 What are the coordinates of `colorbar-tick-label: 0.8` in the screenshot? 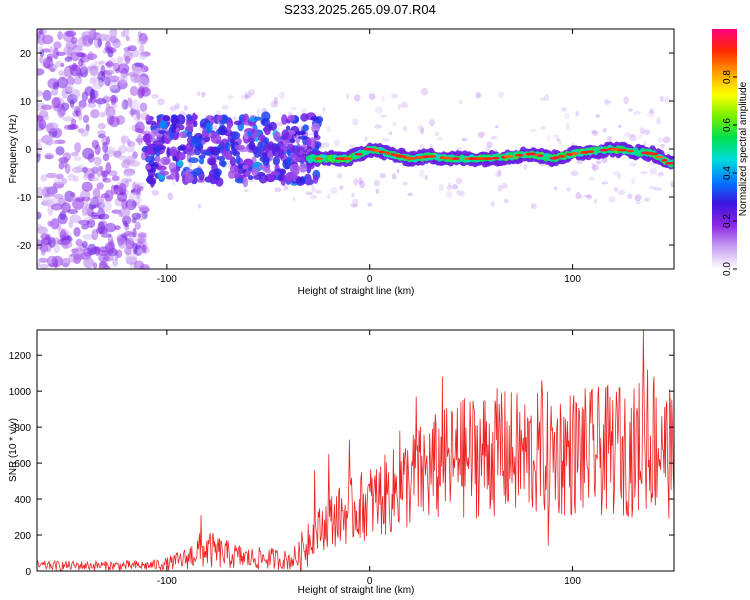 It's located at (727, 77).